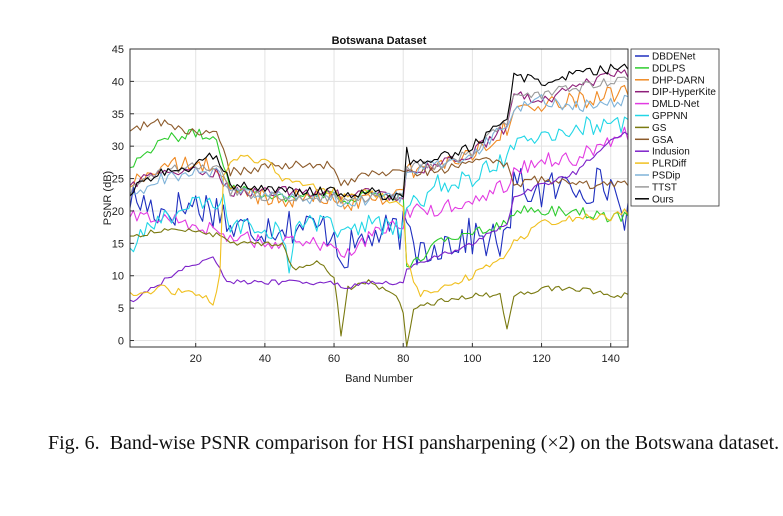 This screenshot has width=783, height=516. What do you see at coordinates (379, 379) in the screenshot?
I see `x-axis-label: Band Number` at bounding box center [379, 379].